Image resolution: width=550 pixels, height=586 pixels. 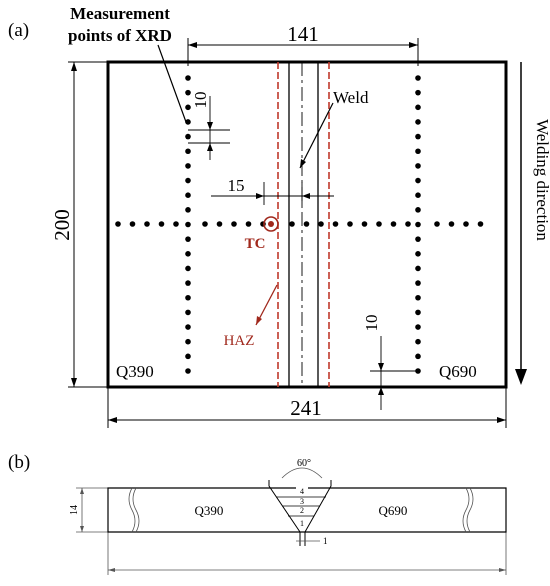 What do you see at coordinates (394, 373) in the screenshot?
I see `dimension-10-bottom` at bounding box center [394, 373].